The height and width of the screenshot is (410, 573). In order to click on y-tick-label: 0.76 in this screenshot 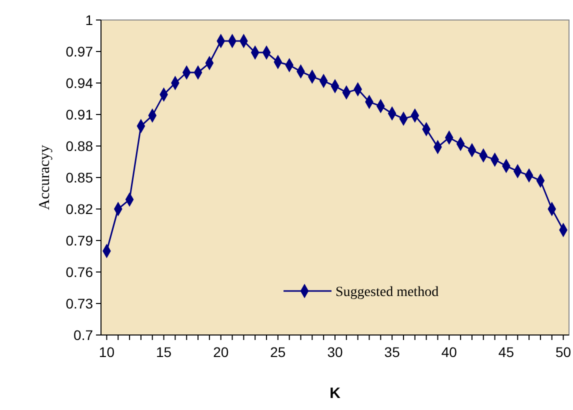, I will do `click(80, 272)`.